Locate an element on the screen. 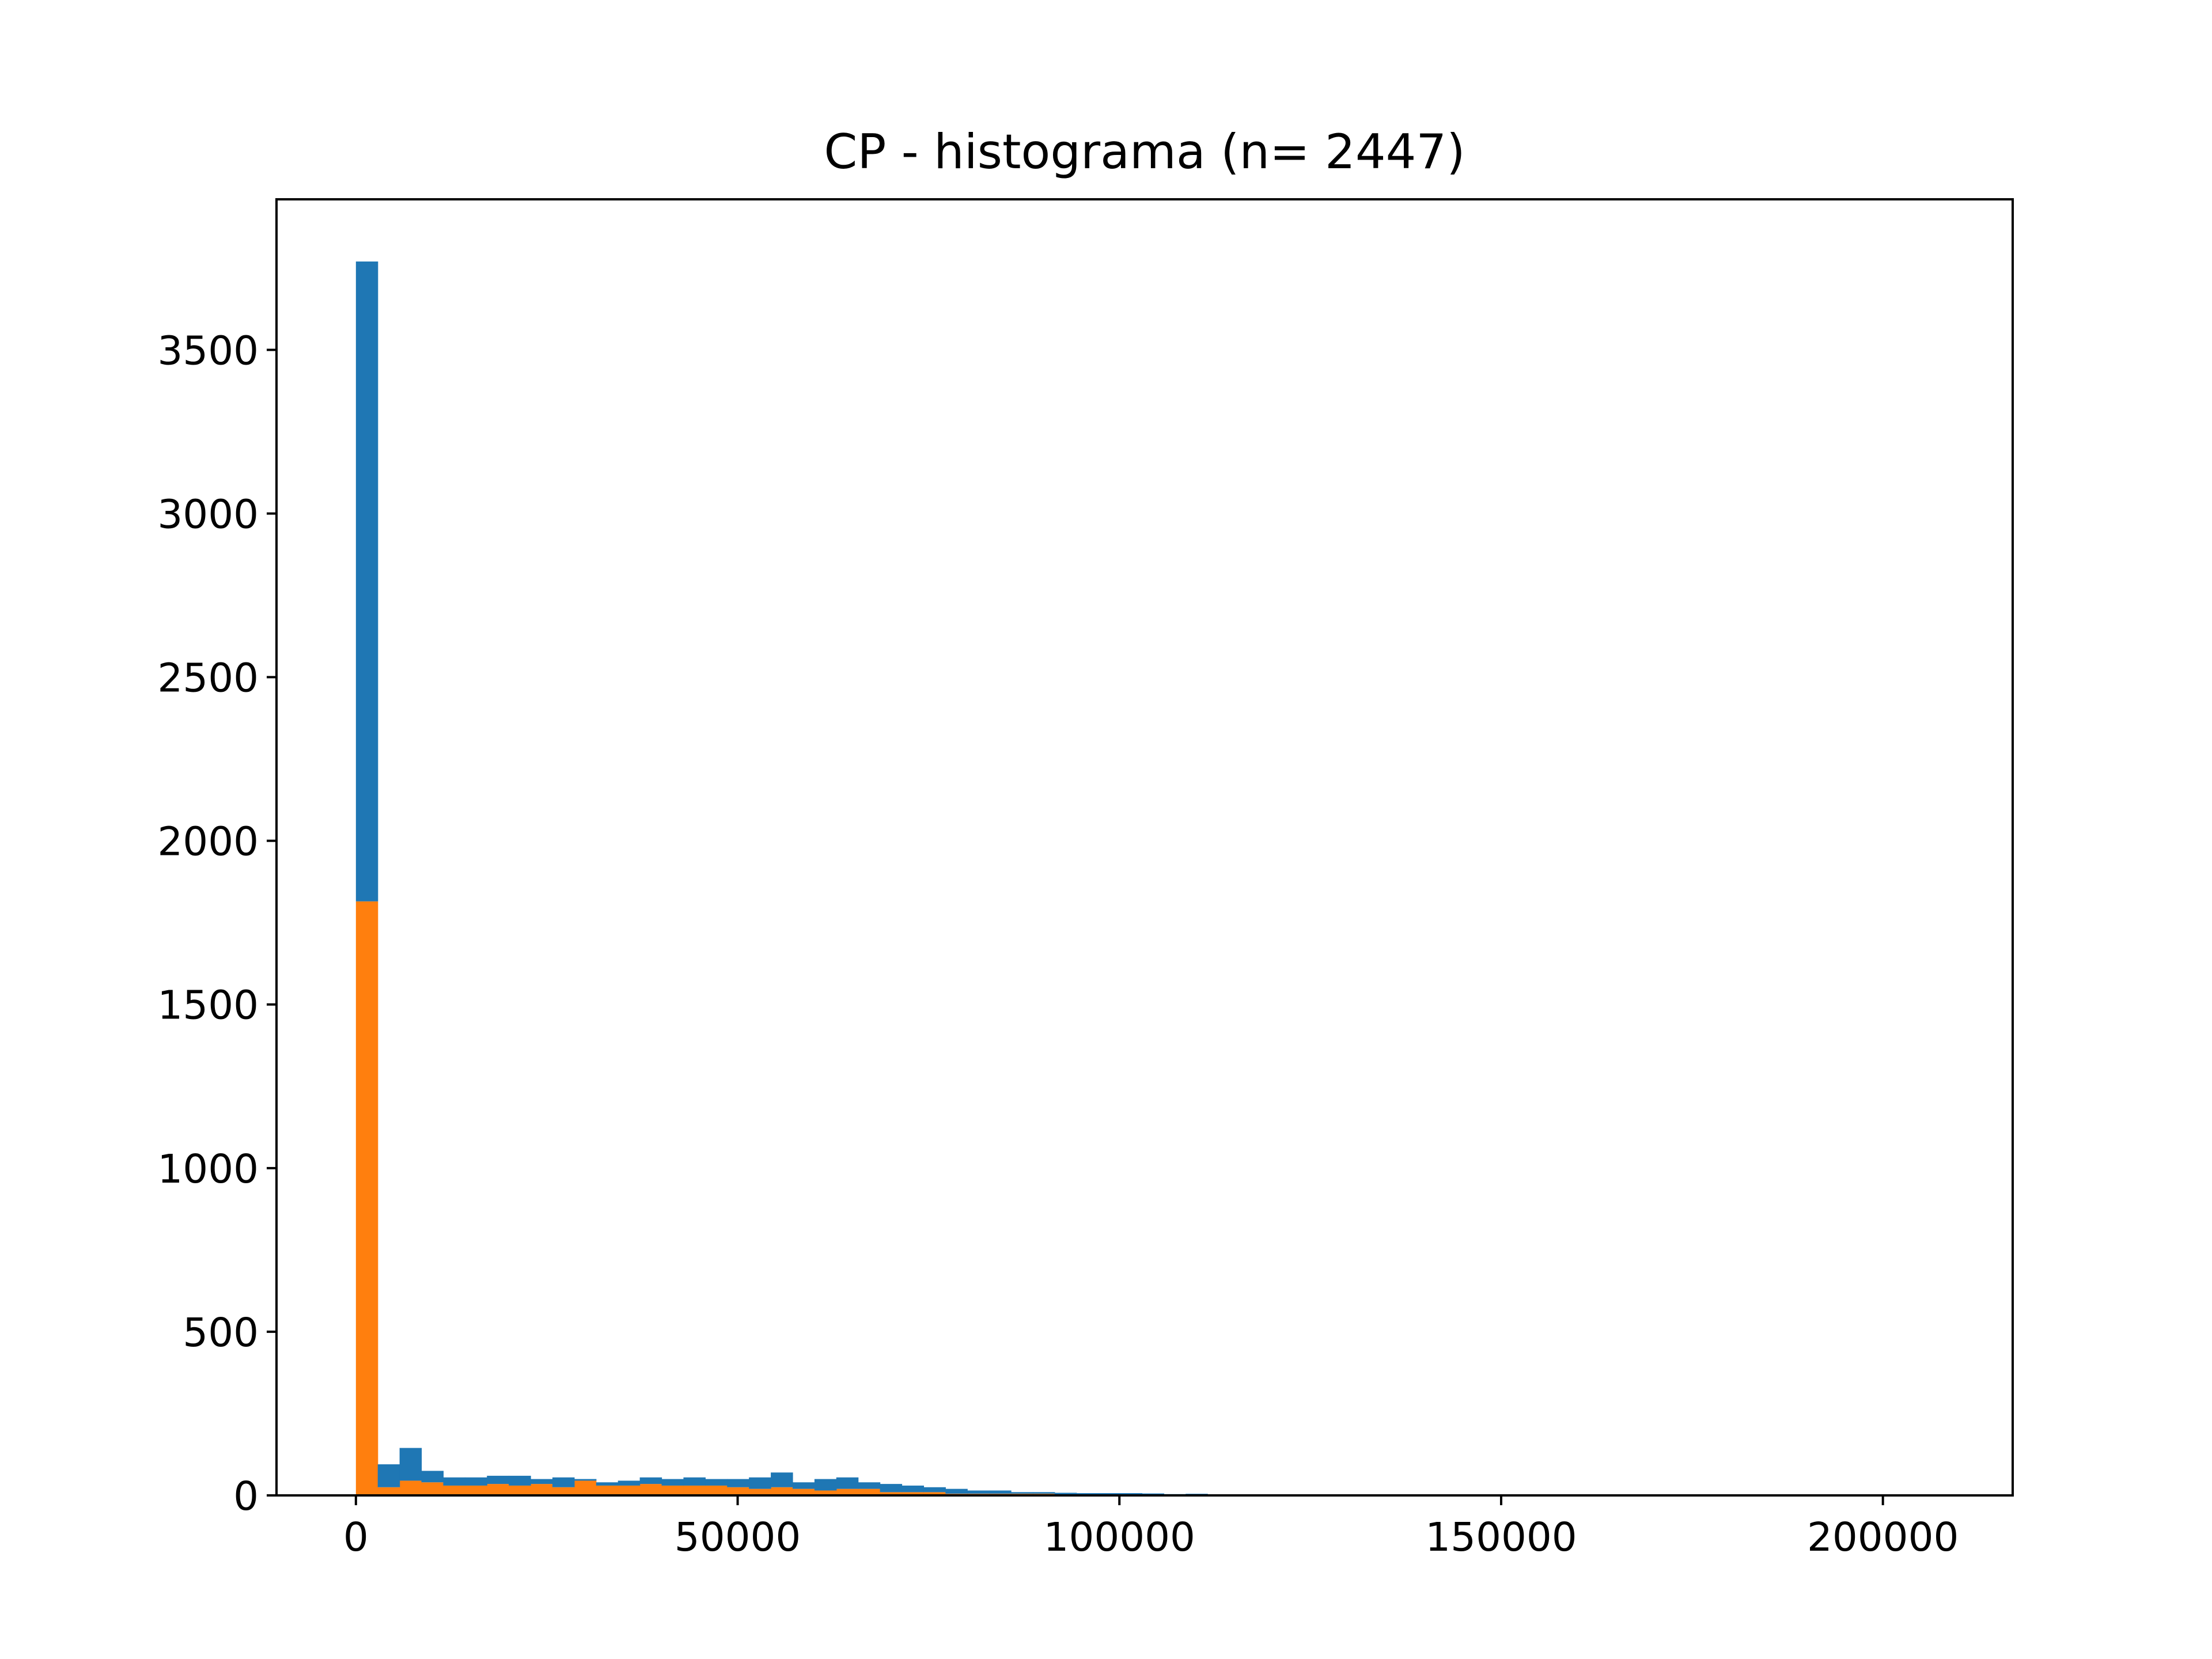  y-tick-label: 500 is located at coordinates (221, 1333).